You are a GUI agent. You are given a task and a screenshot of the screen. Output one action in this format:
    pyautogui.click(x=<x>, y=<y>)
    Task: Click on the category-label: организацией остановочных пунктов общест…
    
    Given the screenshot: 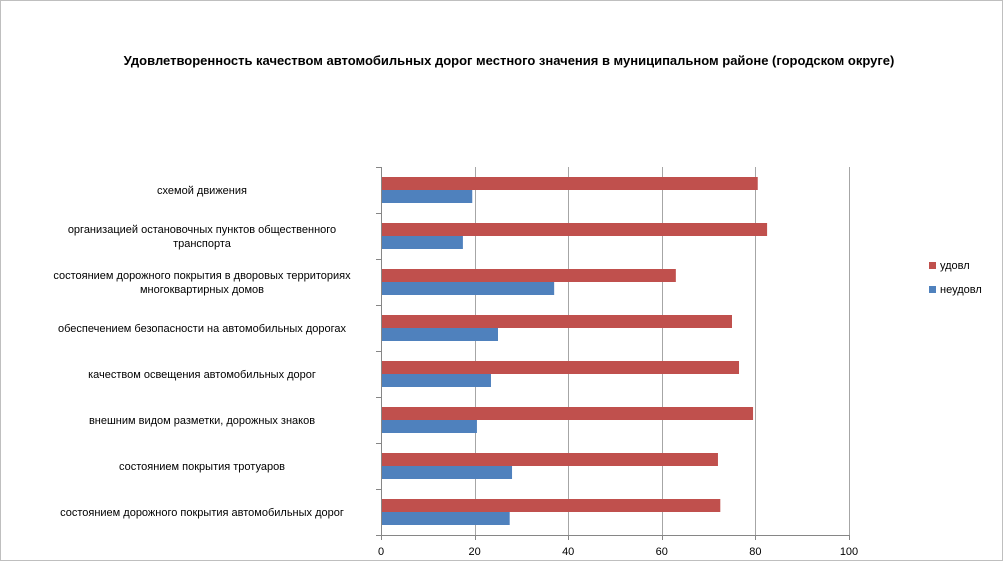 What is the action you would take?
    pyautogui.click(x=202, y=237)
    